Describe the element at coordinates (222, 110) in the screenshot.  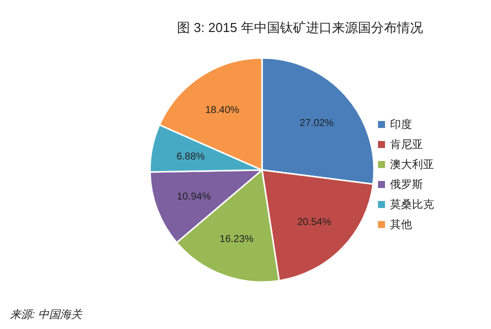
I see `data-label: 18.40%` at that location.